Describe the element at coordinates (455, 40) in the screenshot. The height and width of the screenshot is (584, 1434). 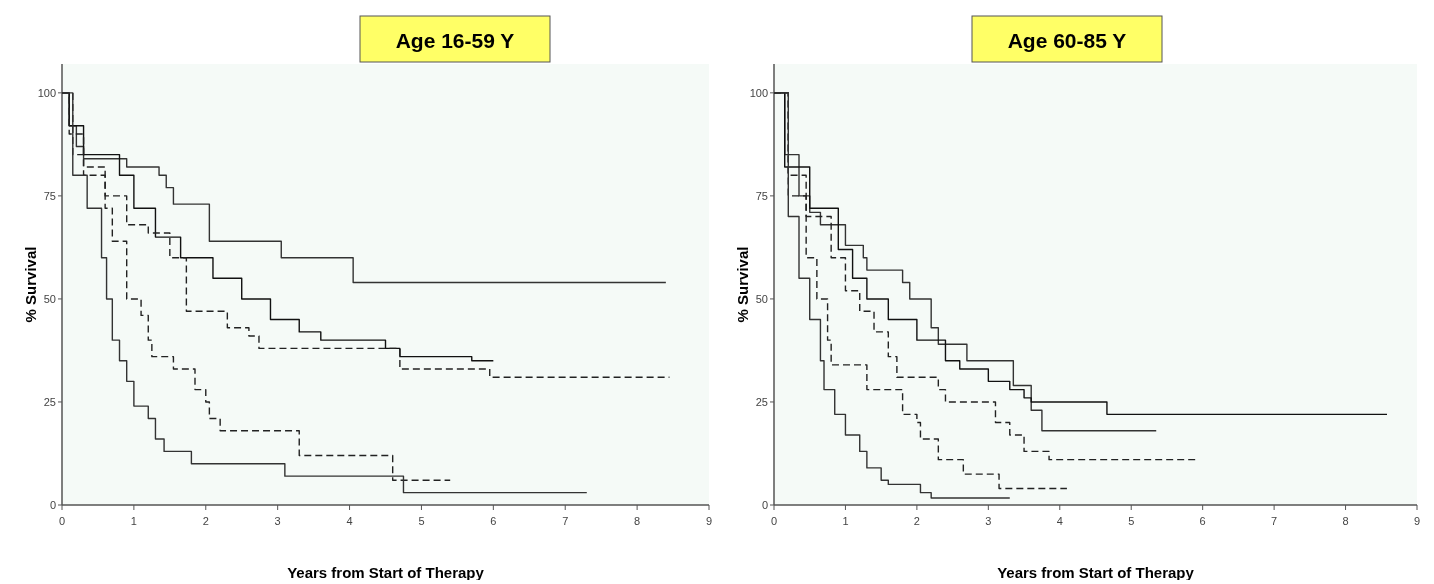
I see `chart-title: Age 16-59 Y` at that location.